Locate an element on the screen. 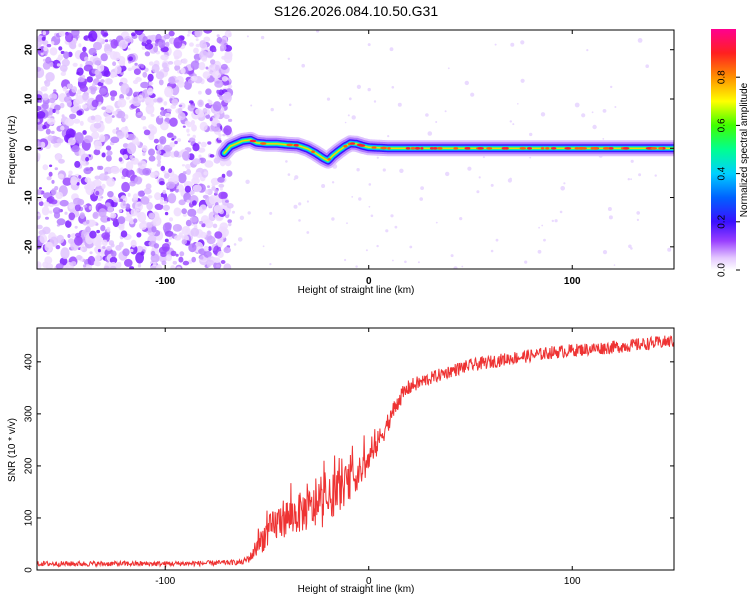 This screenshot has width=750, height=600. frequency-ridge is located at coordinates (445, 150).